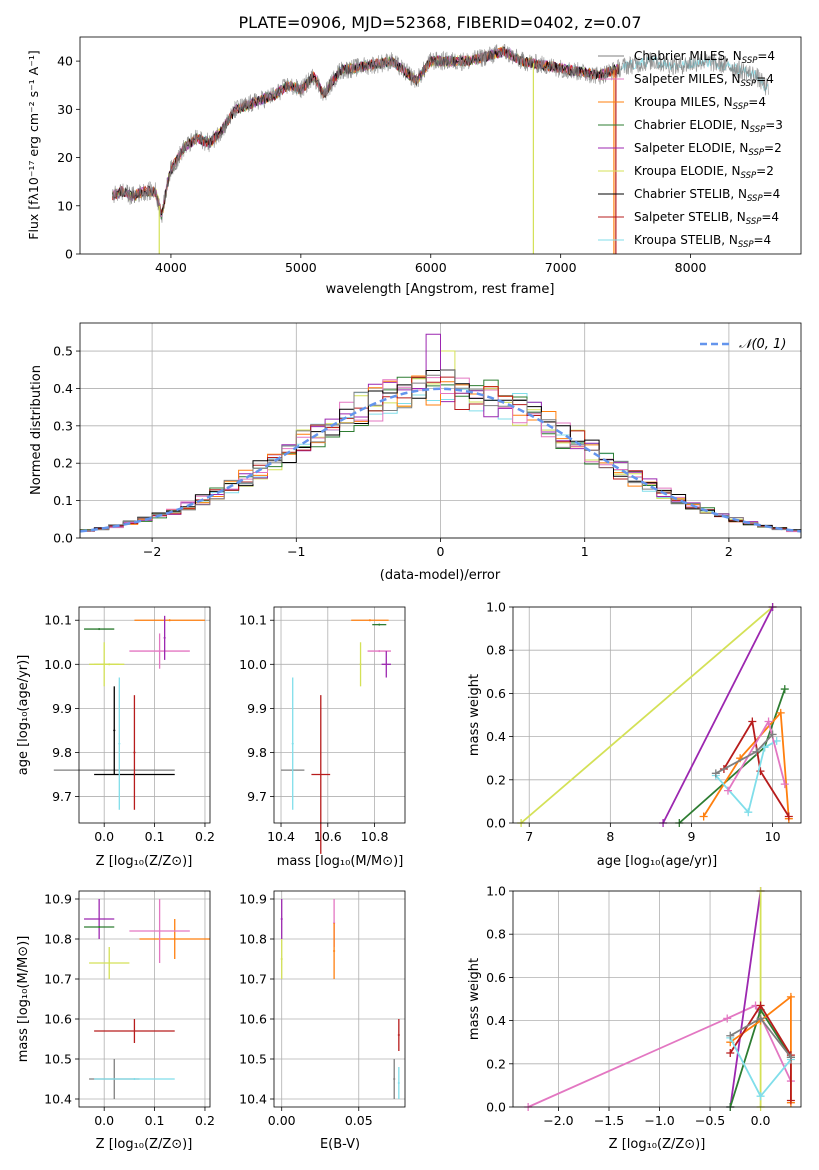 The height and width of the screenshot is (1170, 819). Describe the element at coordinates (63, 425) in the screenshot. I see `histogram-ytick-label: 0.3` at that location.